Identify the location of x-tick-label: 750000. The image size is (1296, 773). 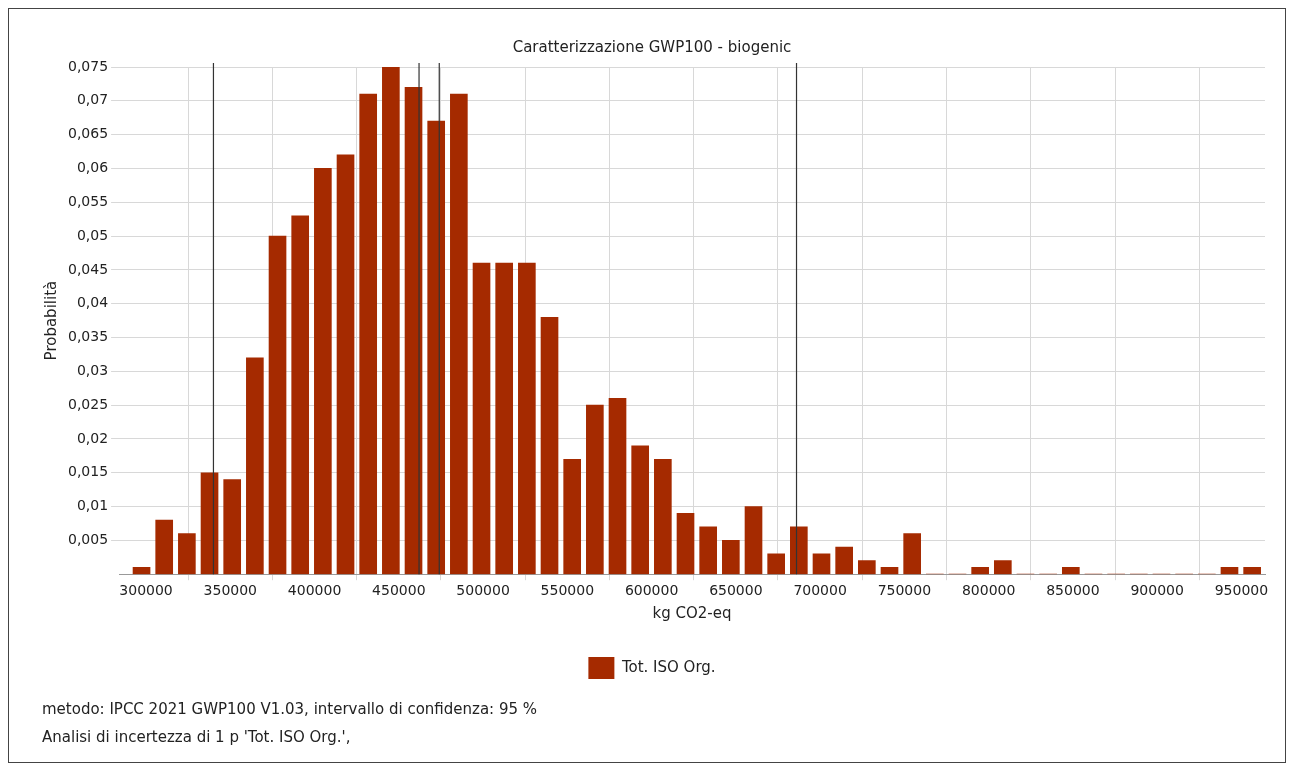
(904, 590).